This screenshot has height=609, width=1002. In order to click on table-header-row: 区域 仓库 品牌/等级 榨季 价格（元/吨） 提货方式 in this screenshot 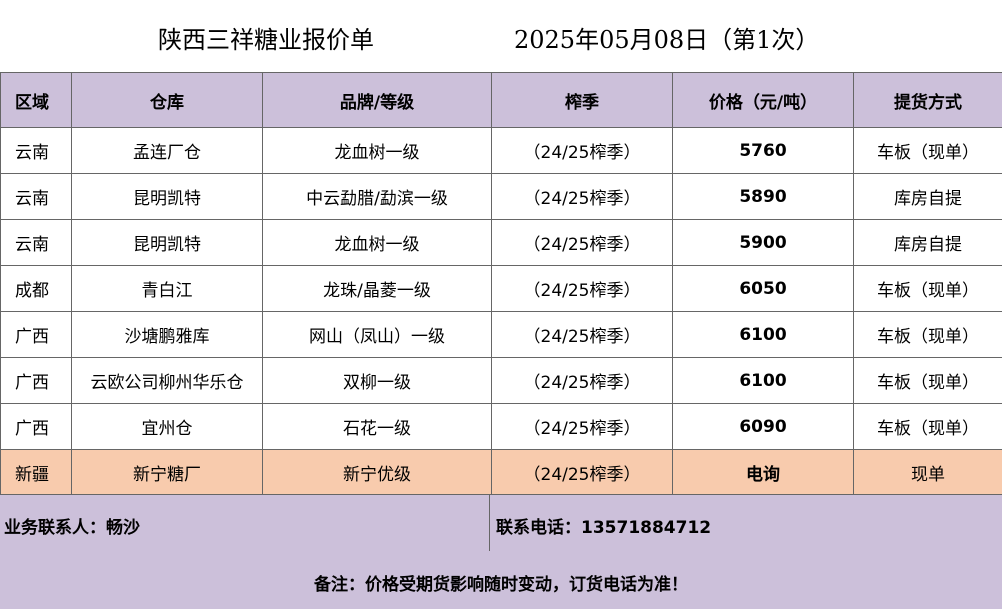, I will do `click(501, 100)`.